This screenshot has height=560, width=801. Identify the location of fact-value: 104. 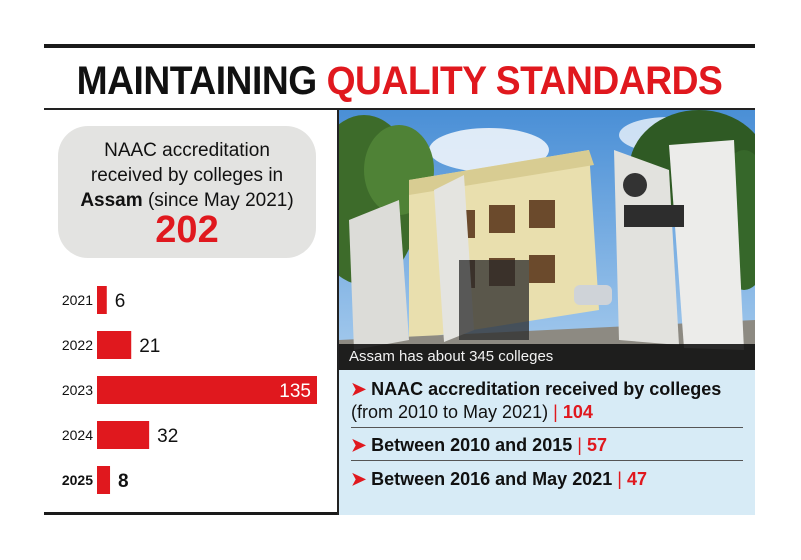
(577, 412).